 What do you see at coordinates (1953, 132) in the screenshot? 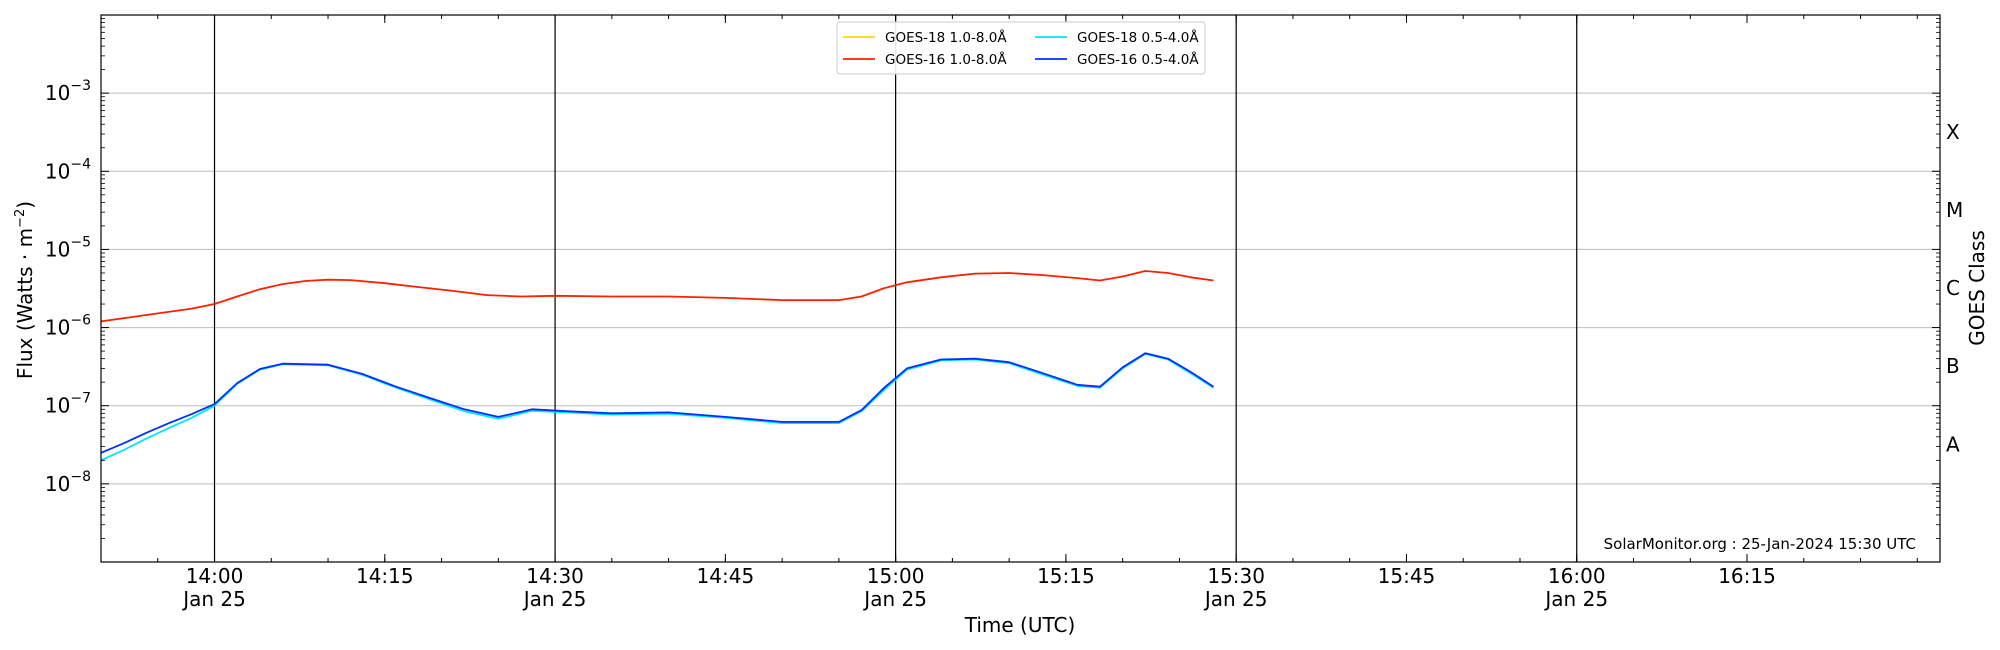
I see `goes-class-label: X` at bounding box center [1953, 132].